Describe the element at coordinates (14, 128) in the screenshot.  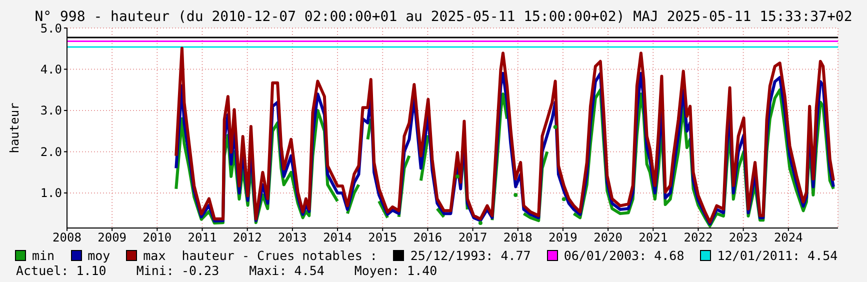
I see `y-axis-title: hauteur` at that location.